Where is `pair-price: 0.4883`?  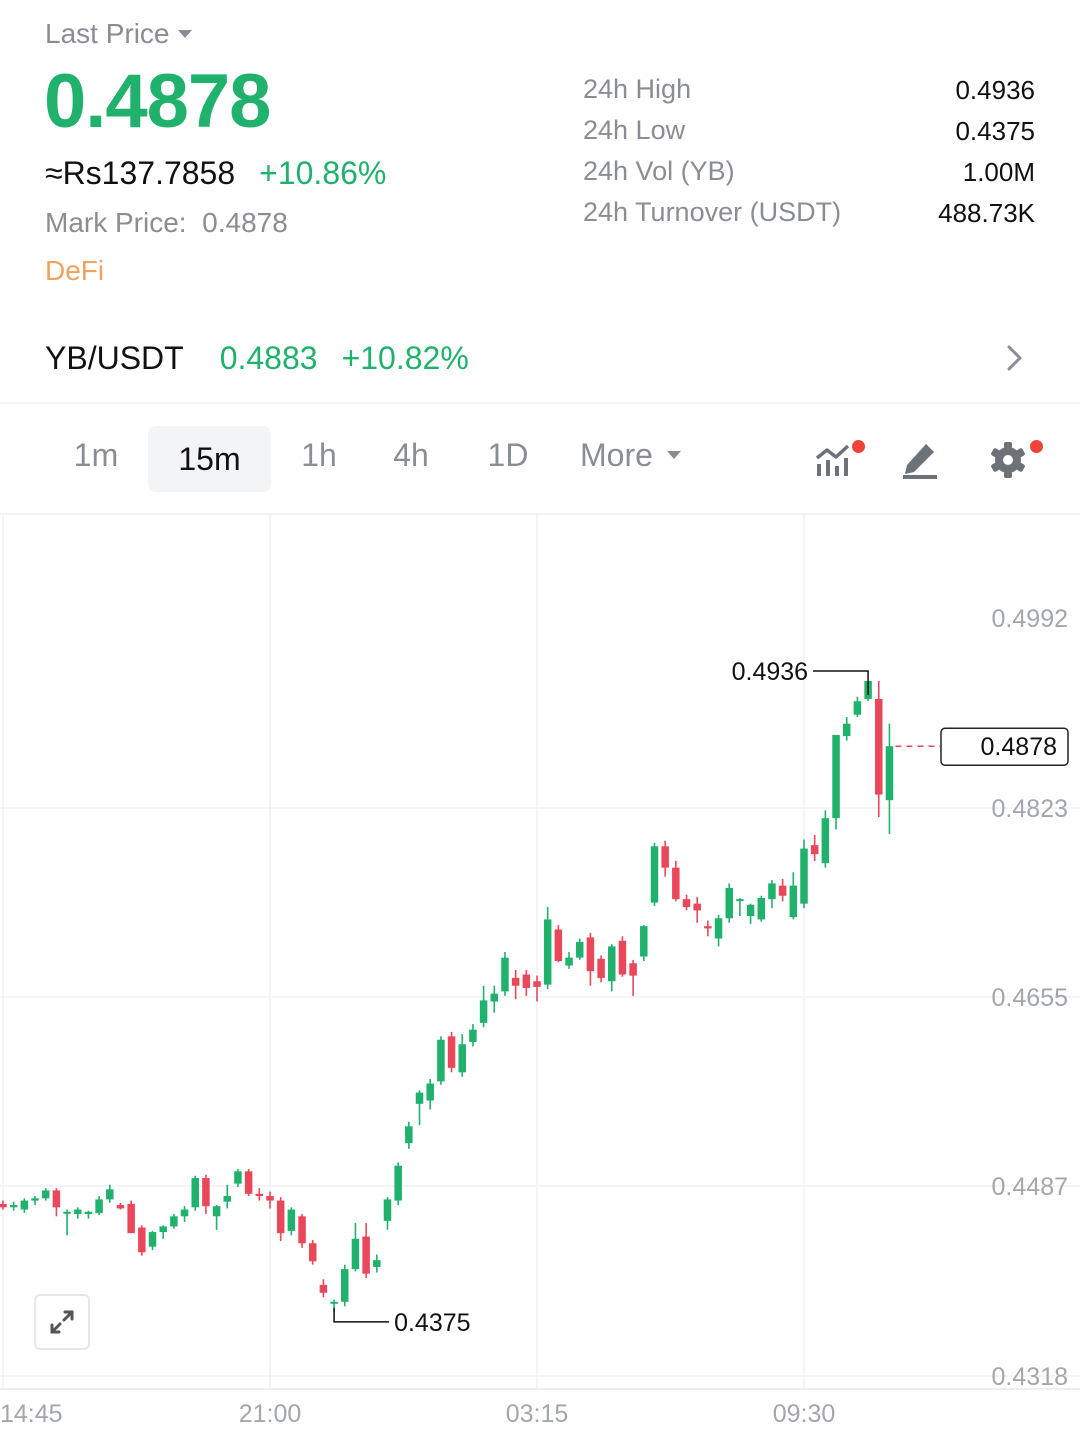 pair-price: 0.4883 is located at coordinates (268, 358).